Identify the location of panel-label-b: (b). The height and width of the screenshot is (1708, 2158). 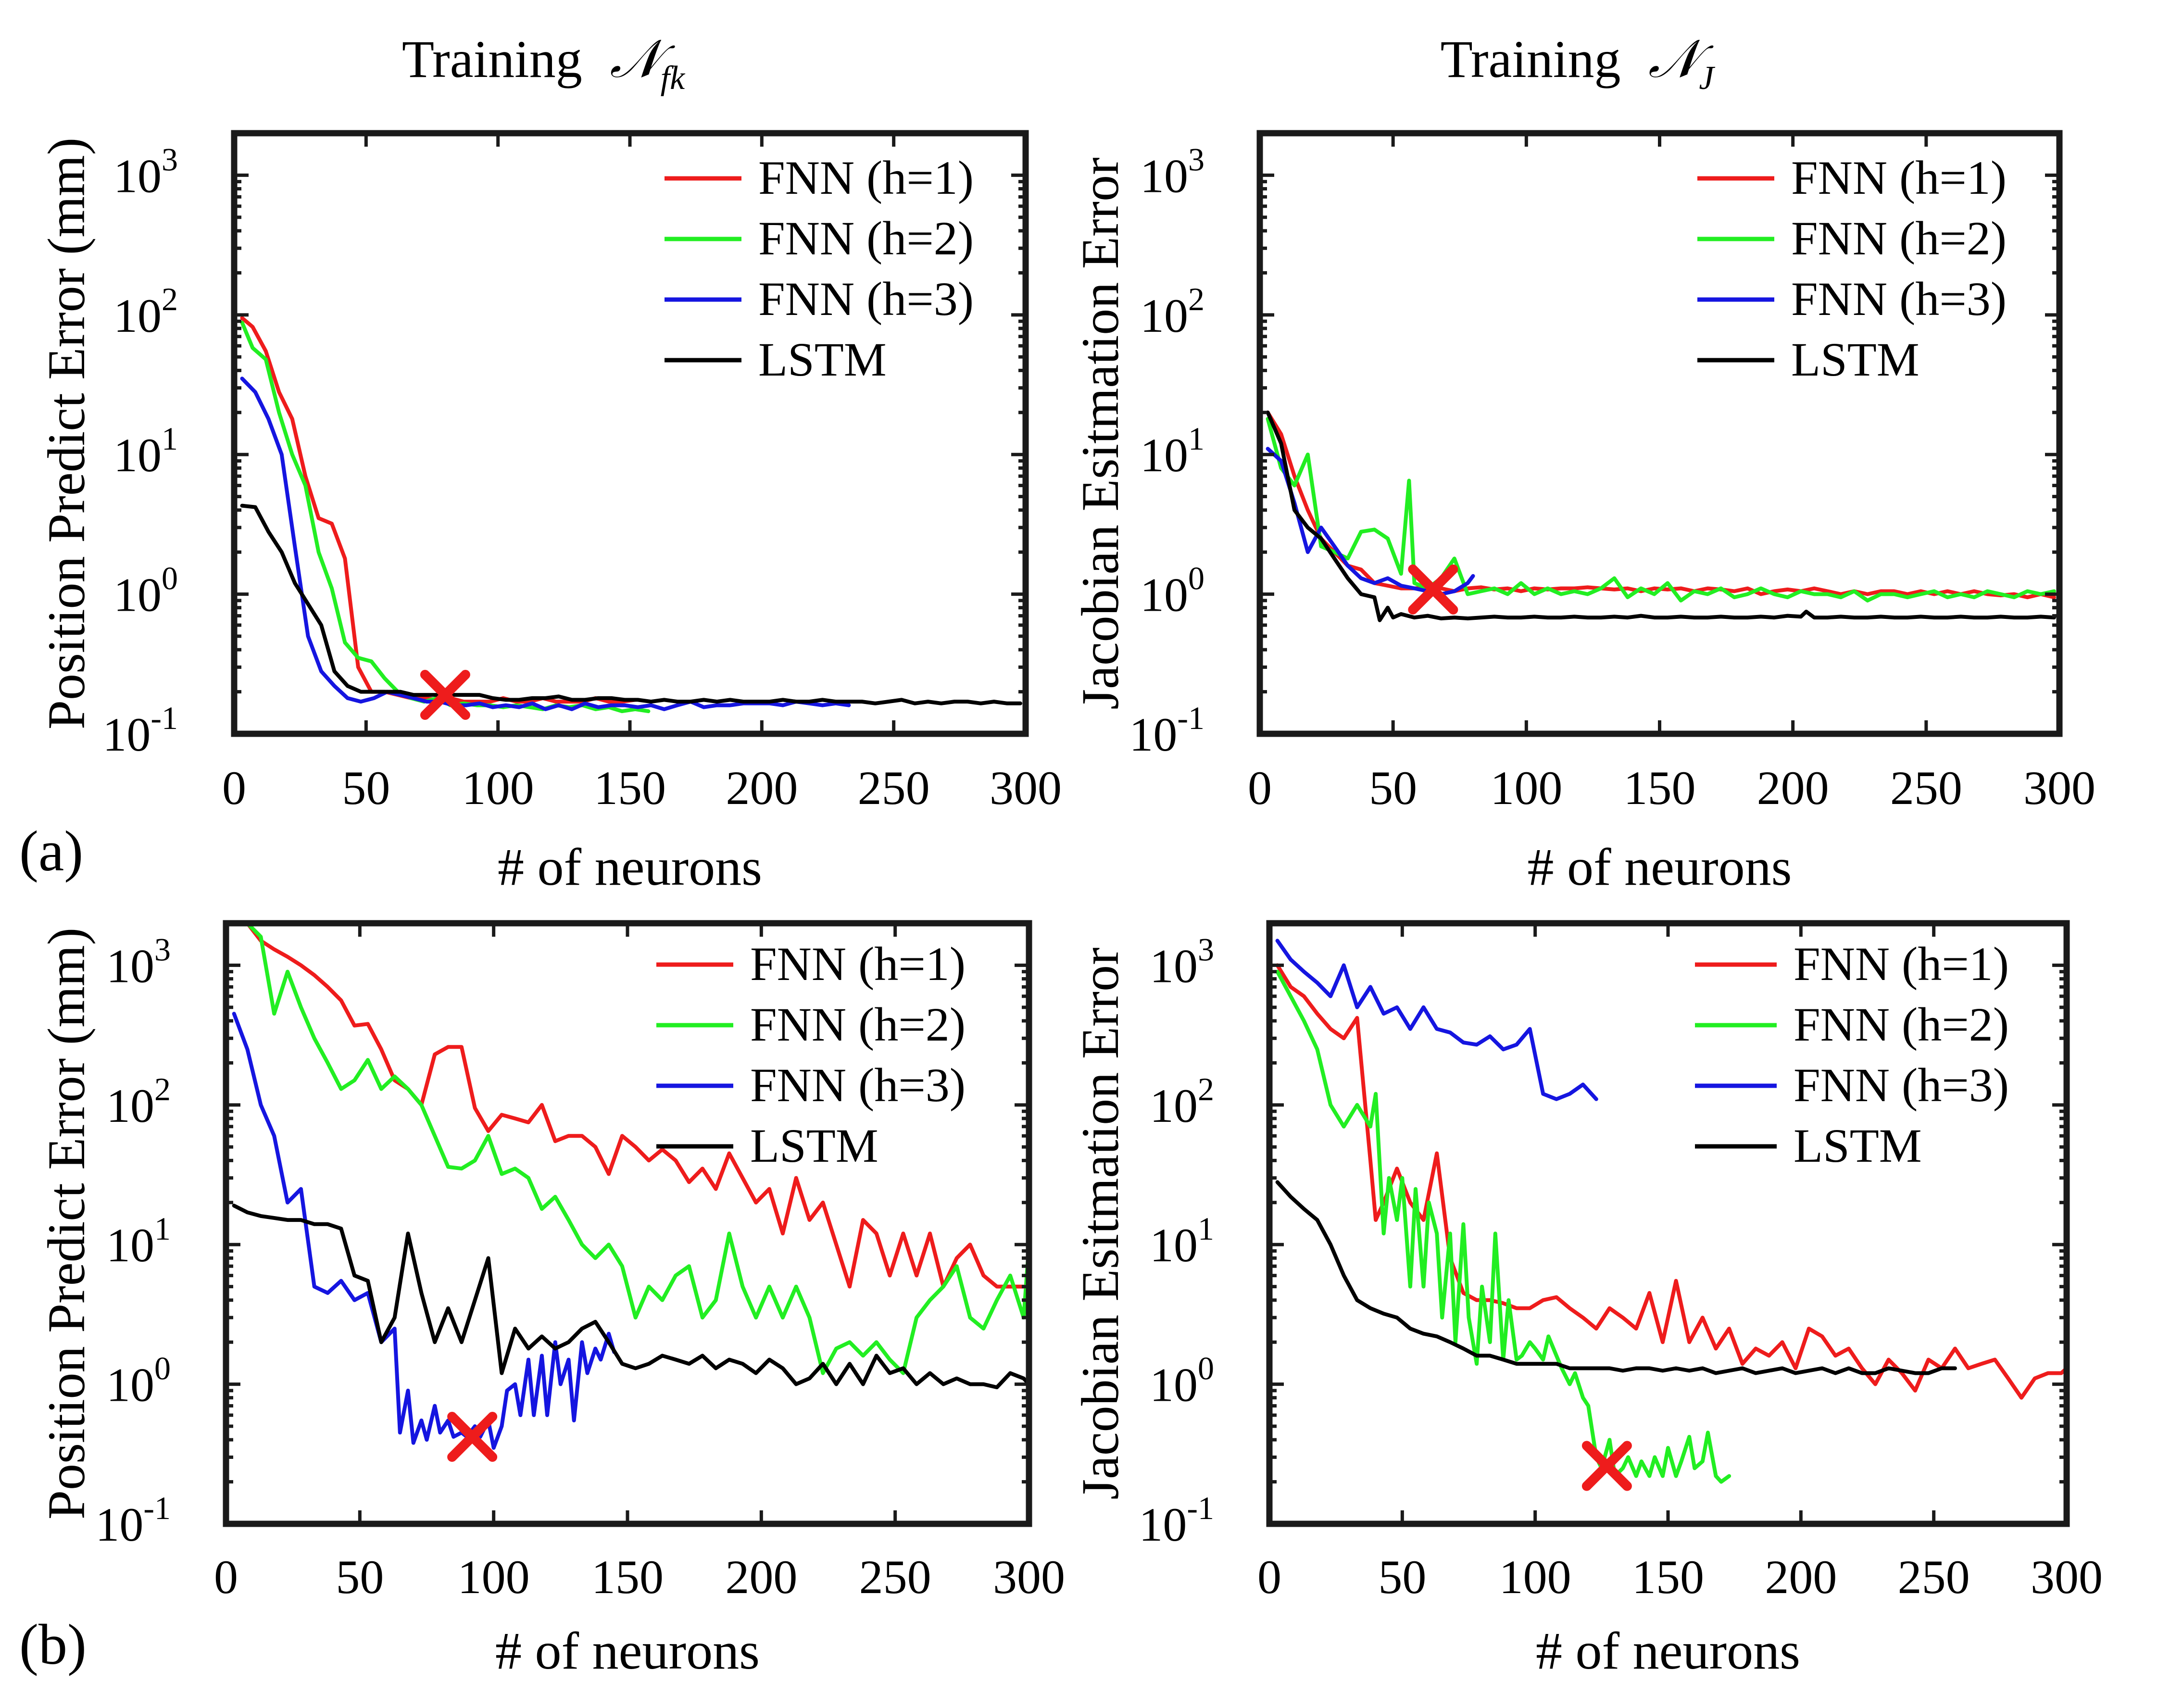
(53, 1644).